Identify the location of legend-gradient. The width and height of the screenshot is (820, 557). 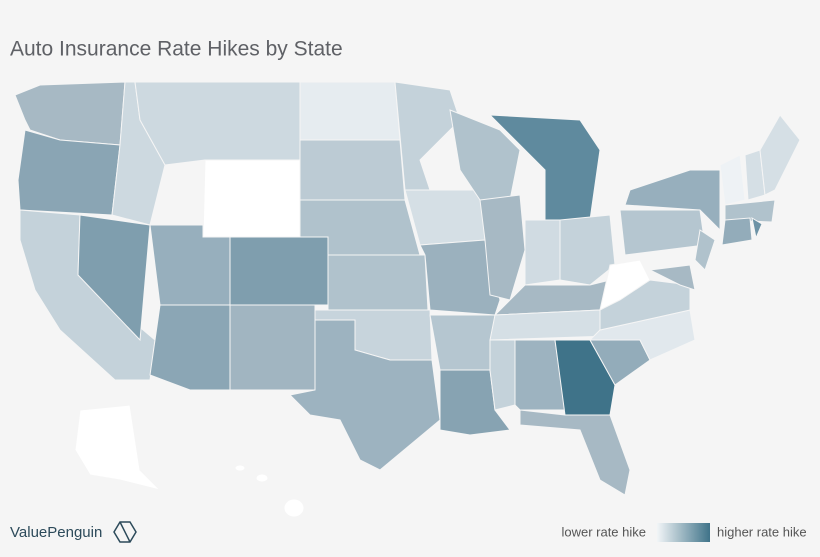
(683, 532).